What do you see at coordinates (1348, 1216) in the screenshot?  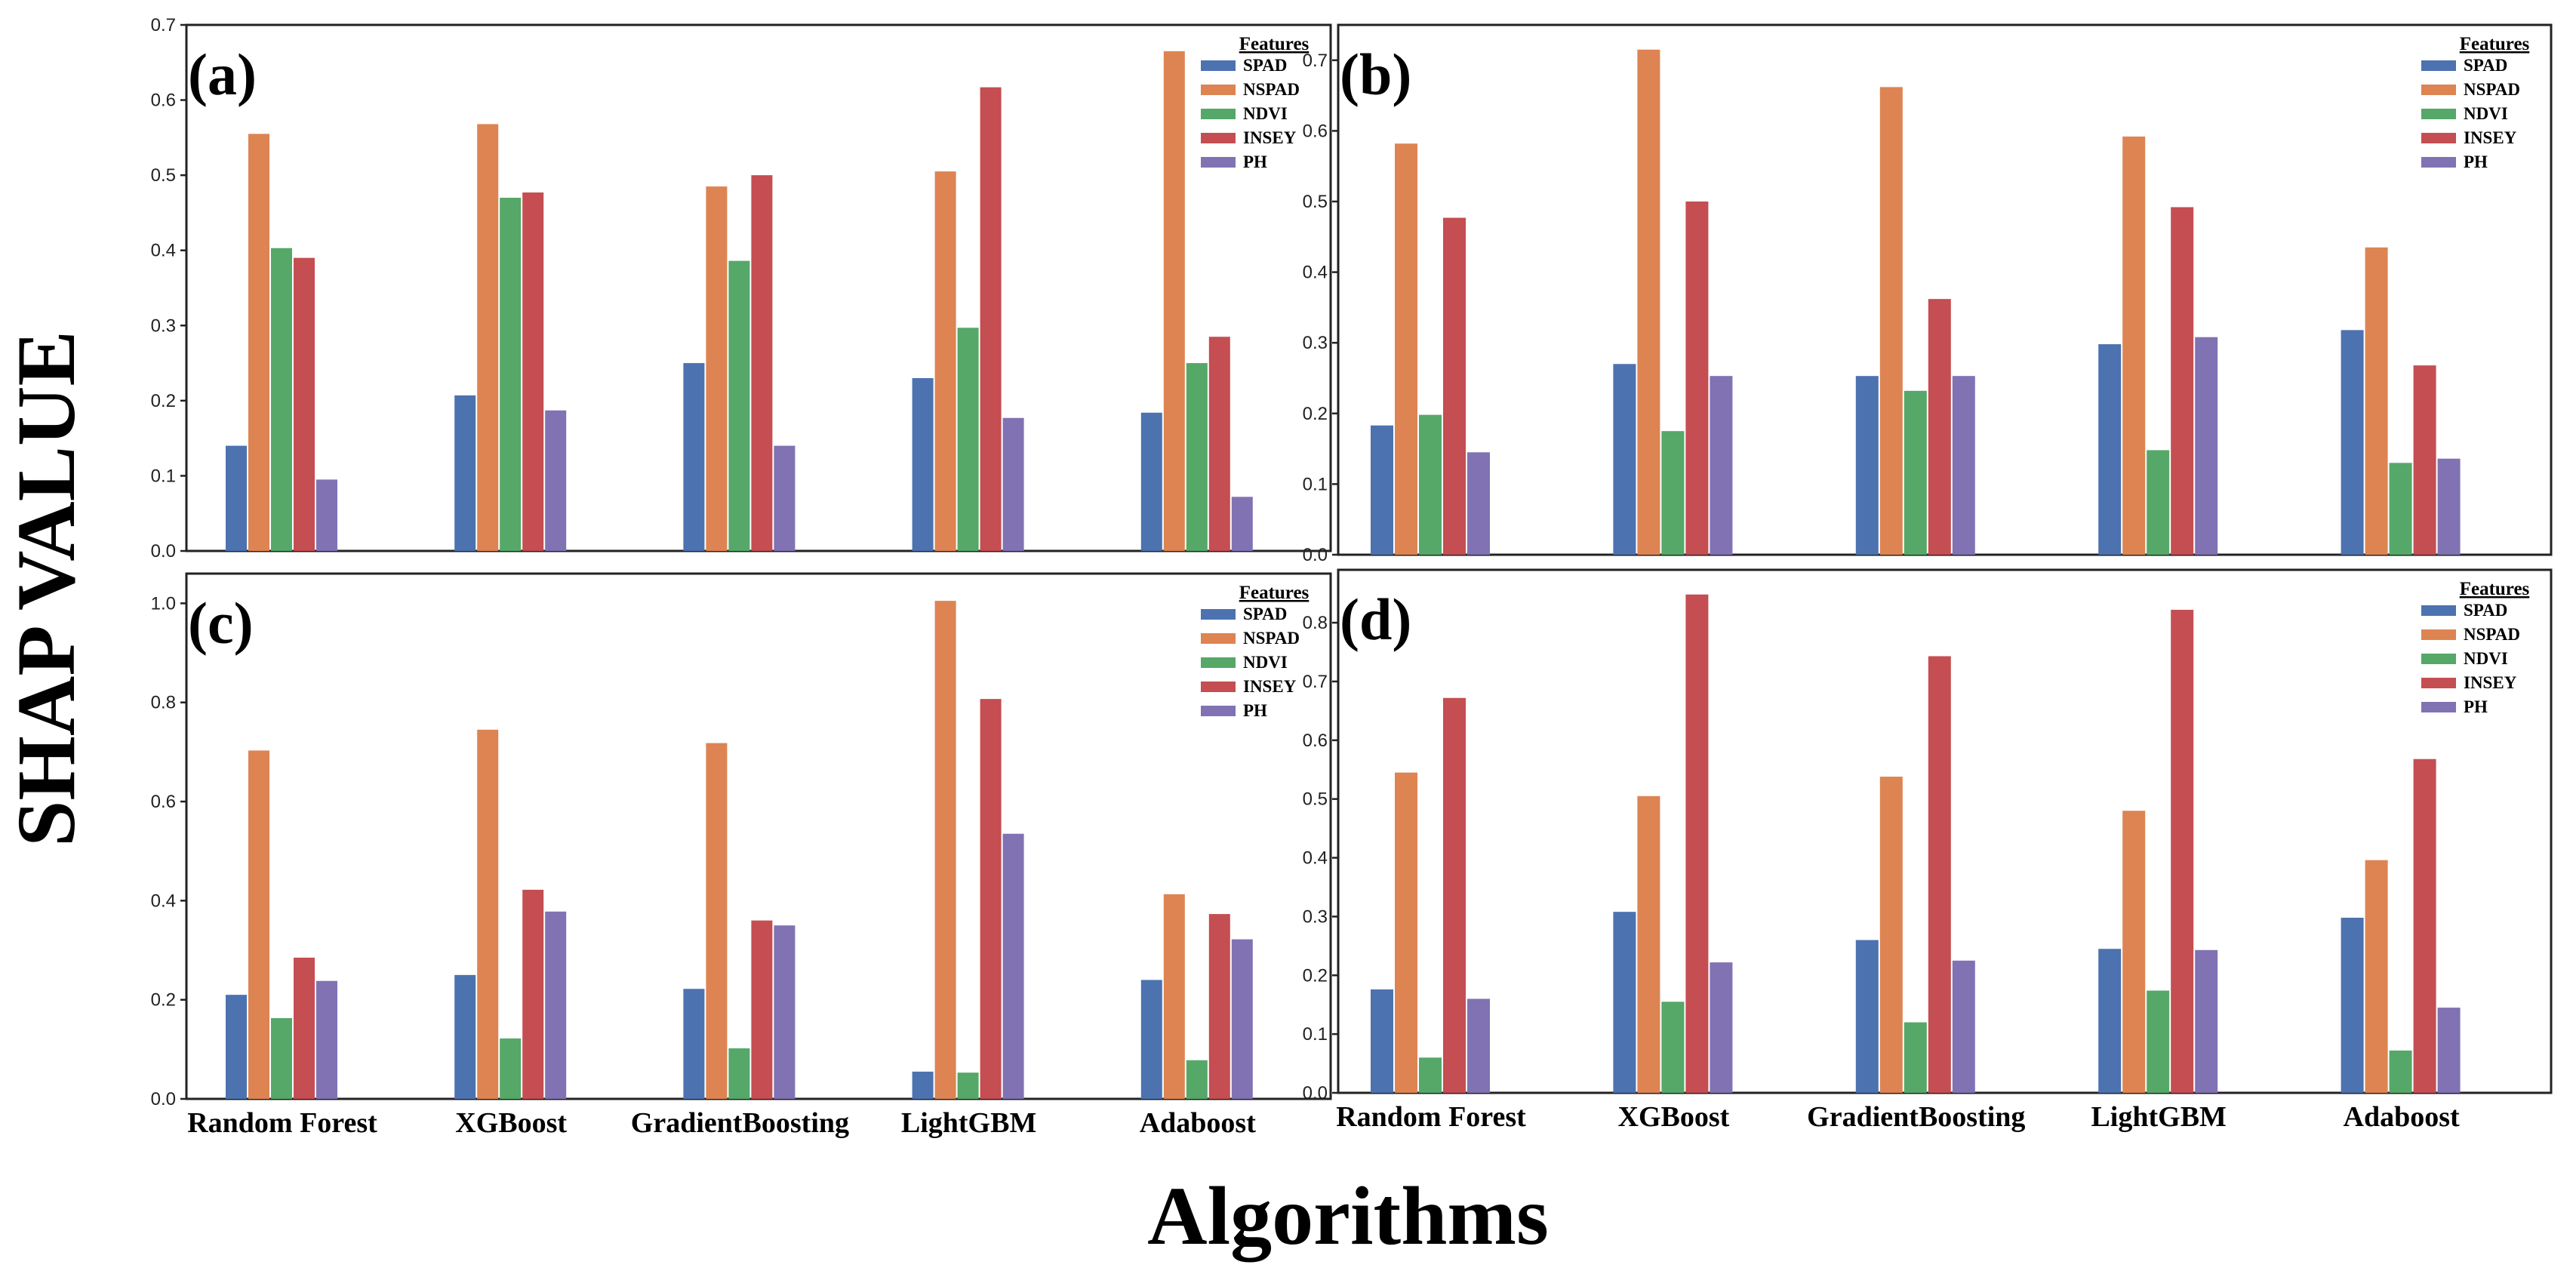 I see `figure-x-axis-label: Algorithms` at bounding box center [1348, 1216].